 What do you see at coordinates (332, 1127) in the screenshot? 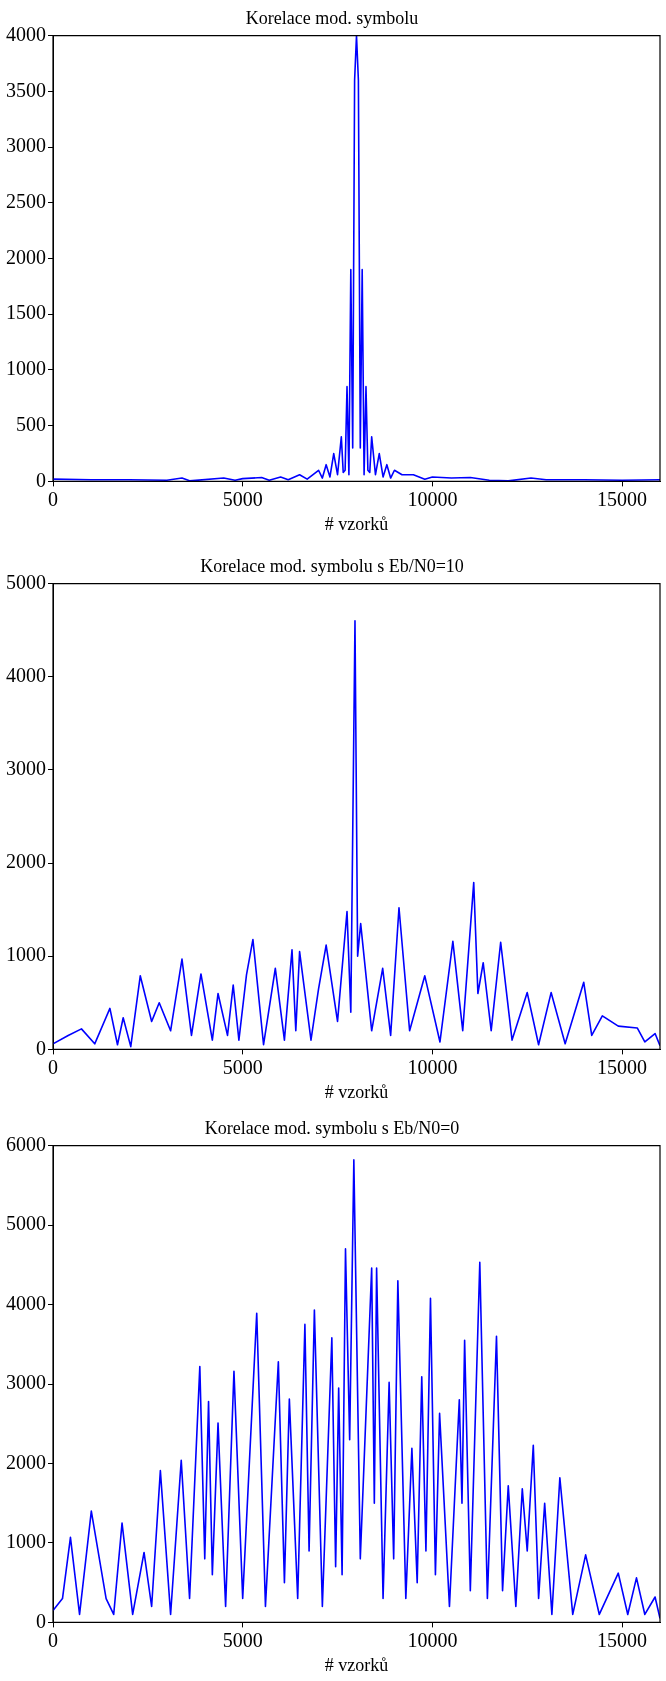
I see `chart-title: Korelace mod. symbolu s Eb/N0=0` at bounding box center [332, 1127].